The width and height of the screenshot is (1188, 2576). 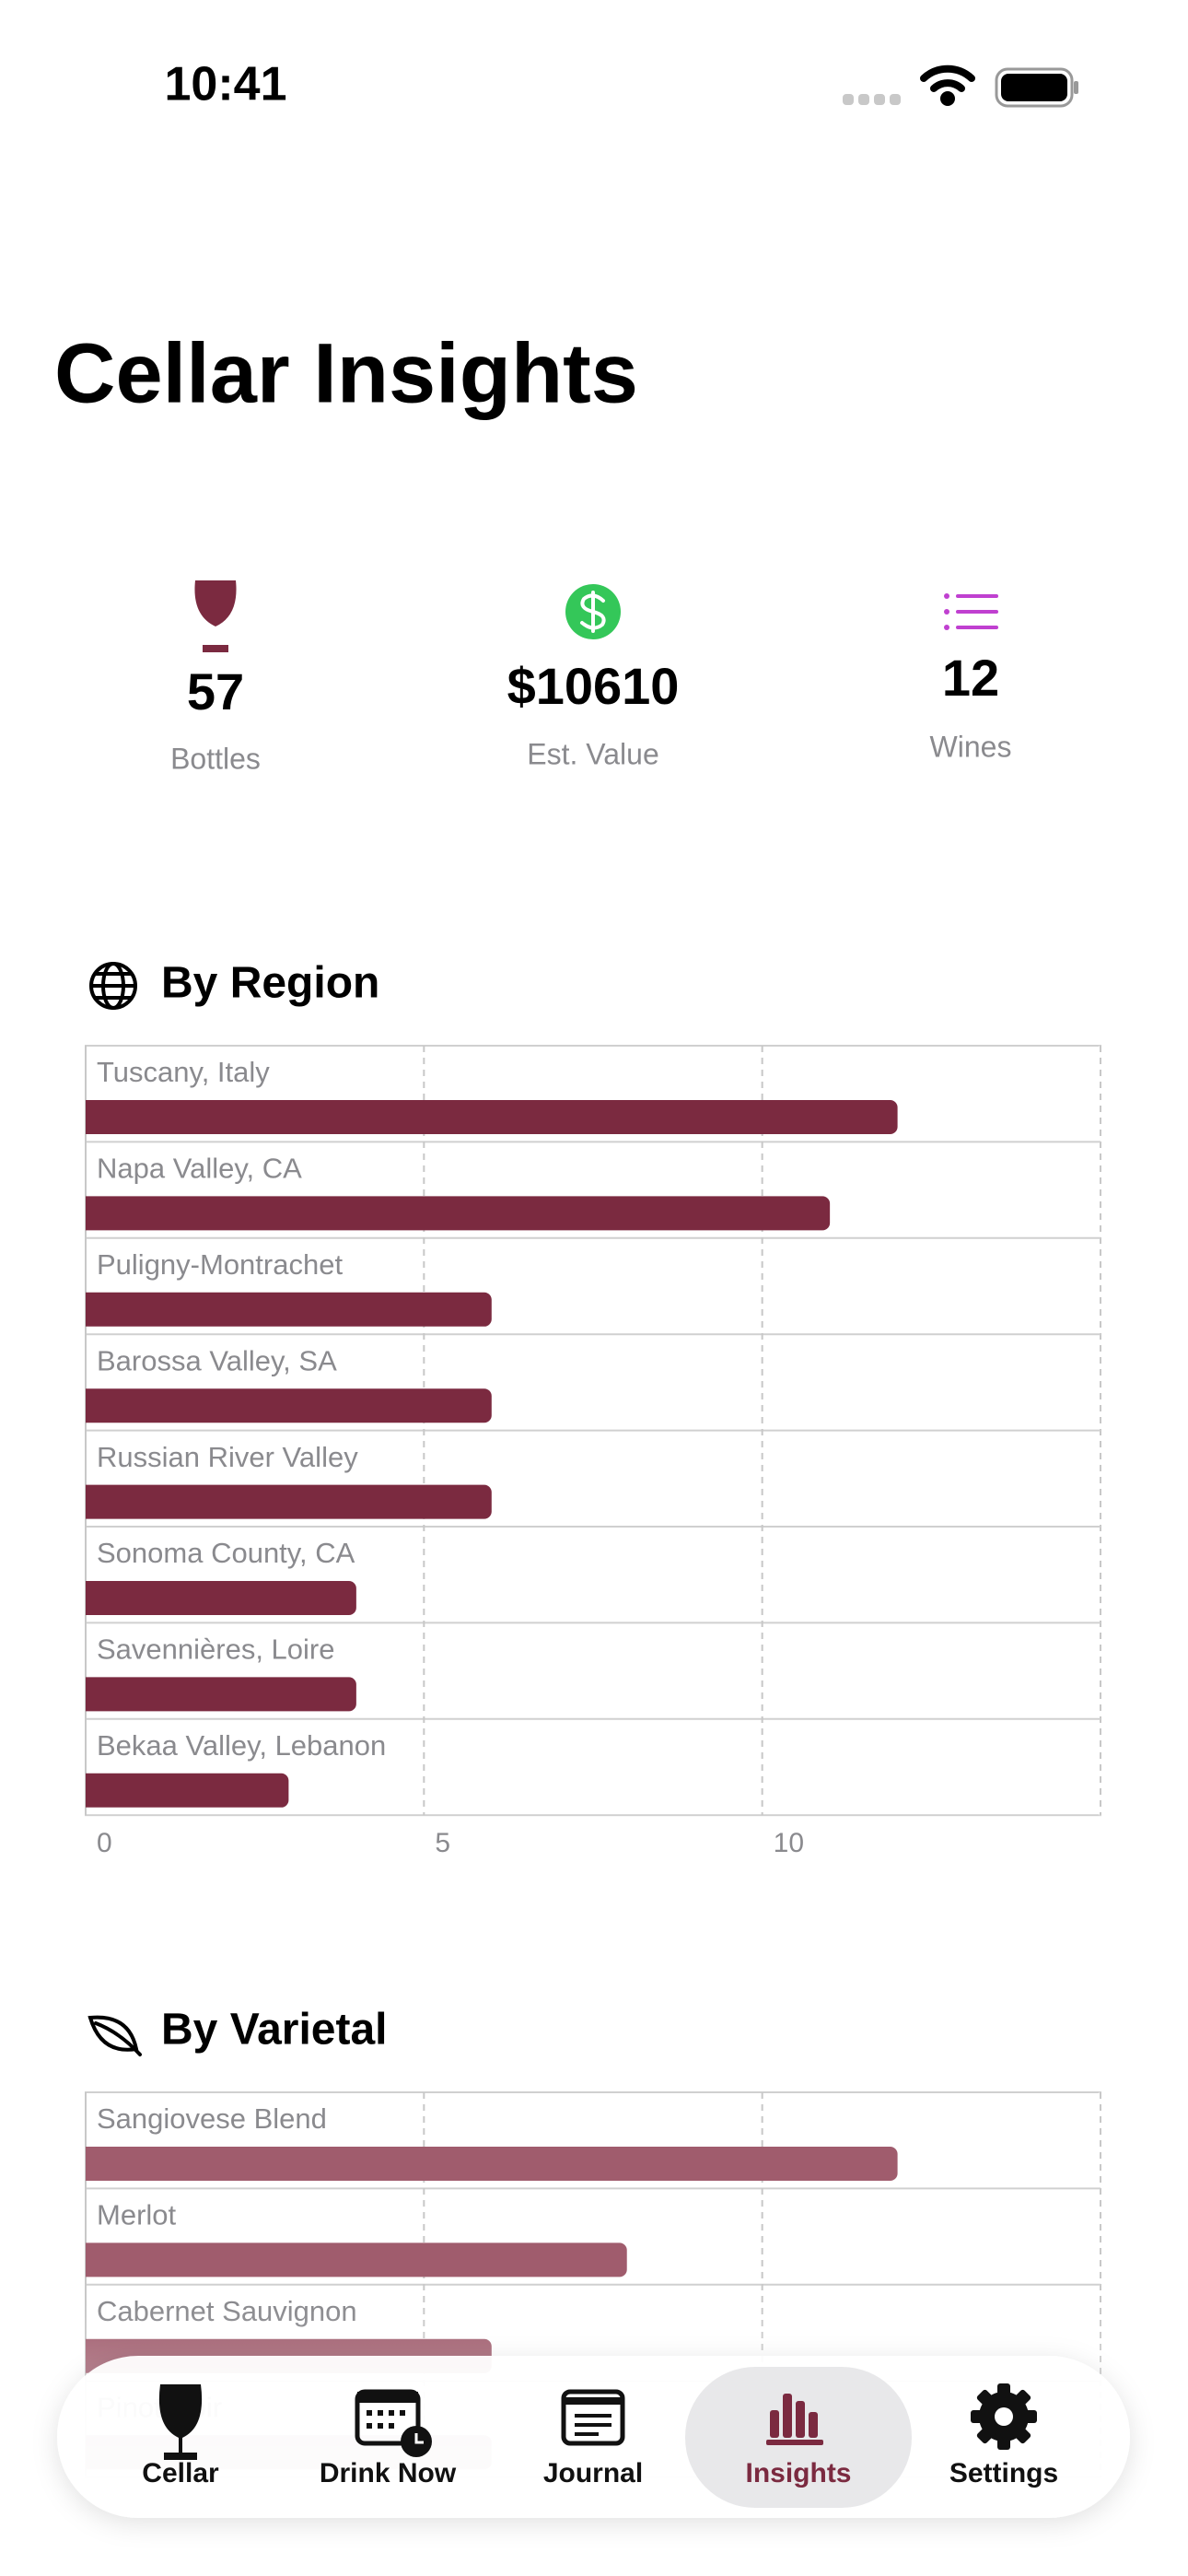 I want to click on settings-tab-icon, so click(x=1004, y=2416).